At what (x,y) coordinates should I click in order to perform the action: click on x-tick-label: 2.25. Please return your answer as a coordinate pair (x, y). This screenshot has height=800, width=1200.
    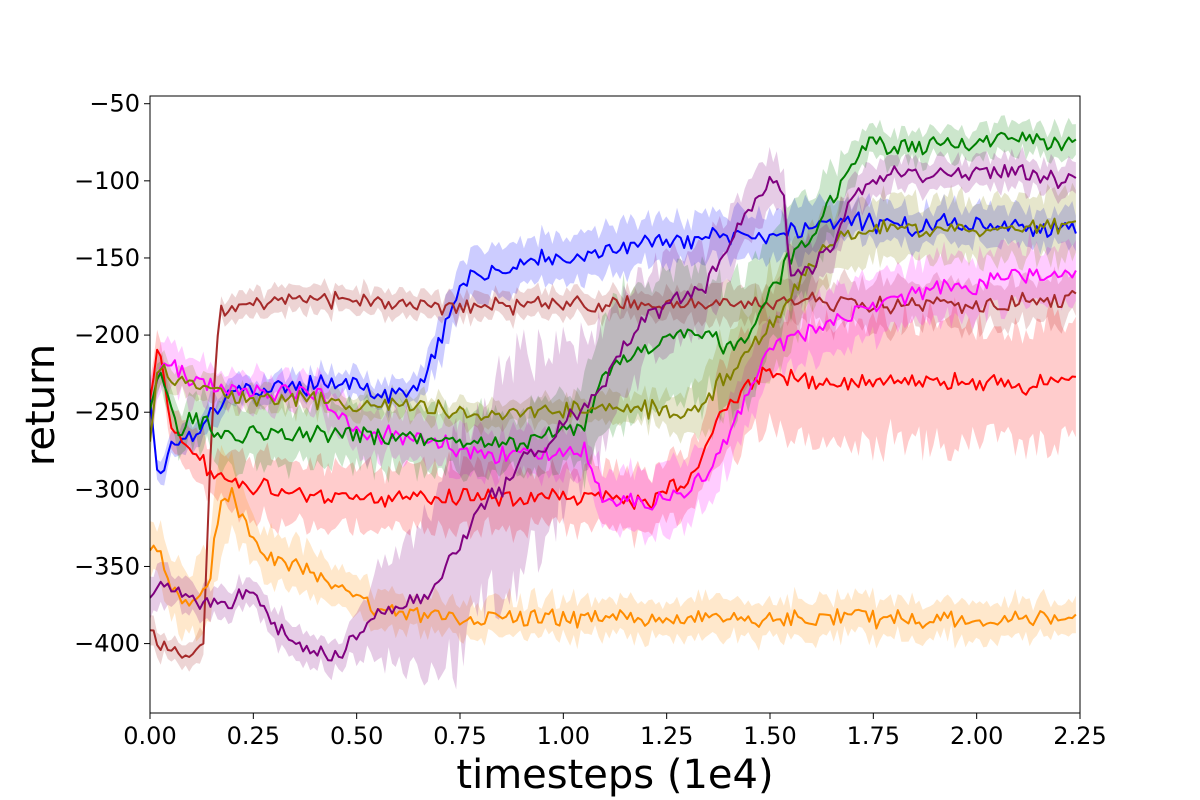
    Looking at the image, I should click on (1079, 736).